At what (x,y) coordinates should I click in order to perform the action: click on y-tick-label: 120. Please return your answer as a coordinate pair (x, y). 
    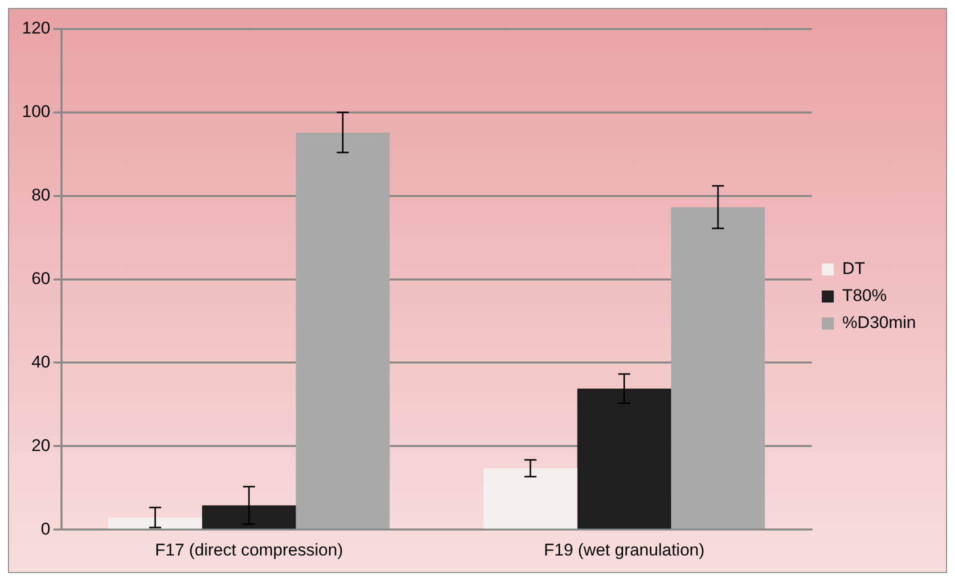
    Looking at the image, I should click on (36, 28).